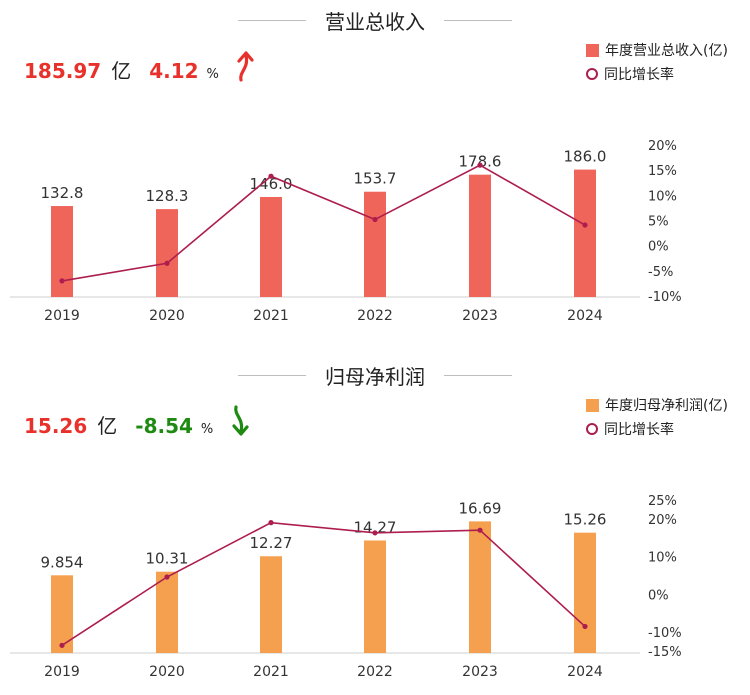 This screenshot has height=695, width=750. I want to click on bar-value-label: 186.0, so click(585, 157).